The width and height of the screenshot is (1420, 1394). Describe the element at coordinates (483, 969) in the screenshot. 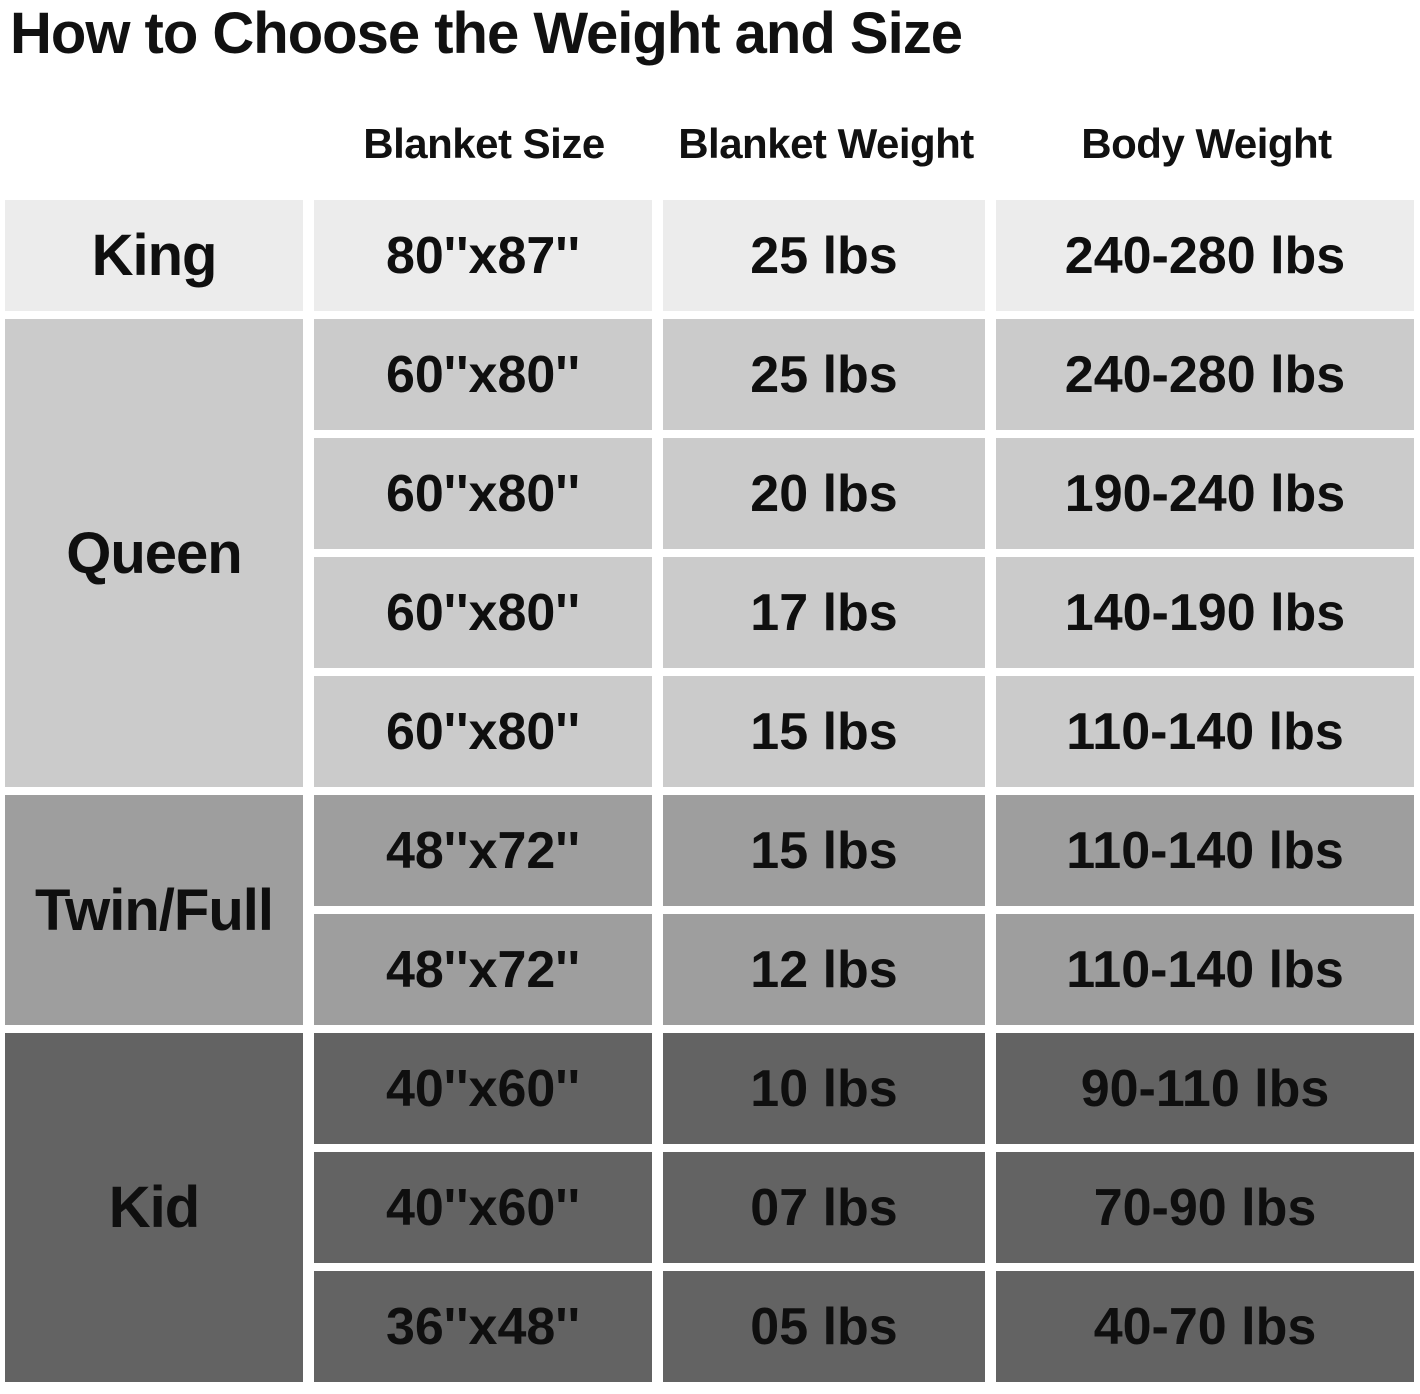

I see `twin-full-2-blanket-size-cell: 48''x72''` at that location.